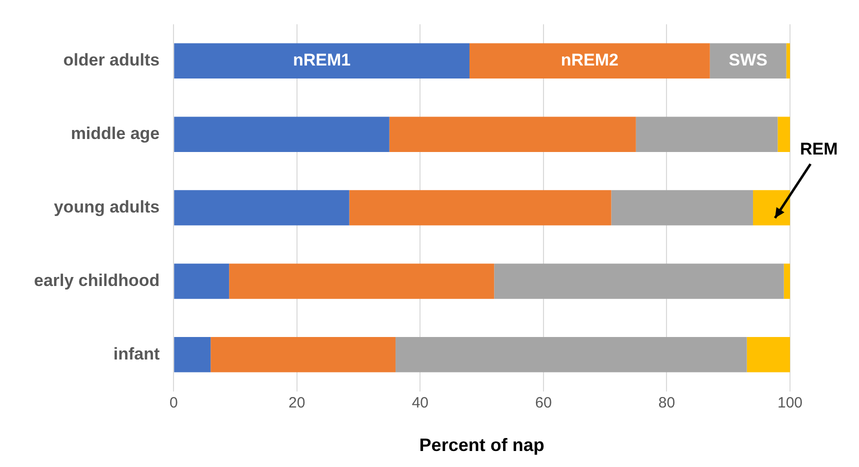  I want to click on series-label: nREM1, so click(322, 60).